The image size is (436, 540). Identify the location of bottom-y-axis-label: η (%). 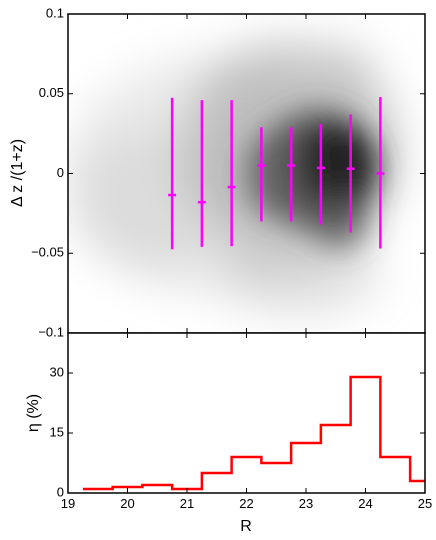
(33, 413).